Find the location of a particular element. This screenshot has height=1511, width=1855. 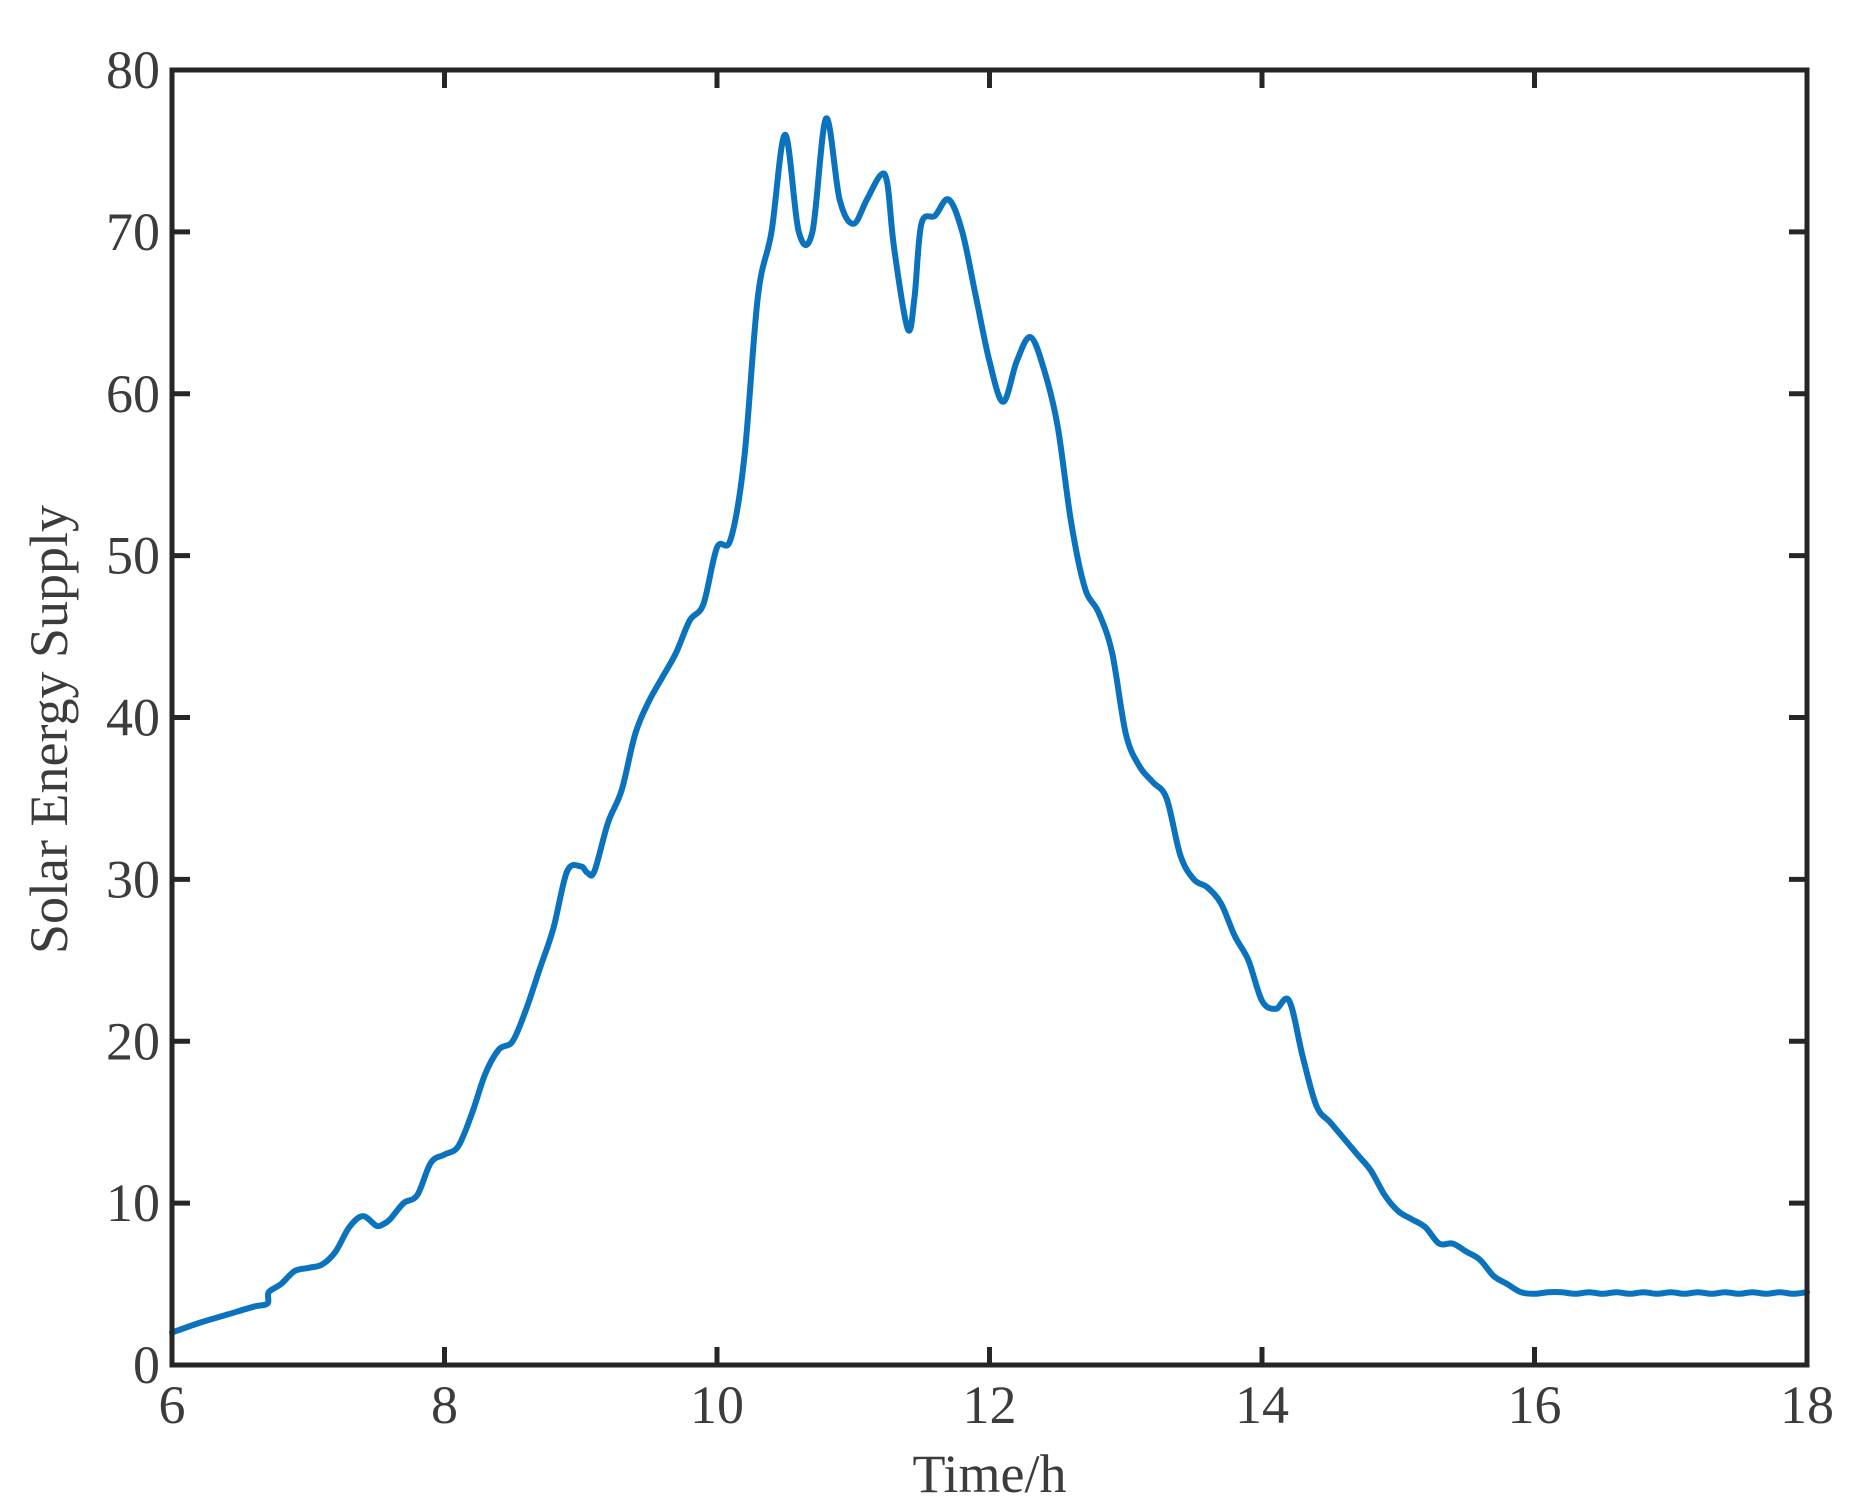

x-tick-label: 16 is located at coordinates (1535, 1405).